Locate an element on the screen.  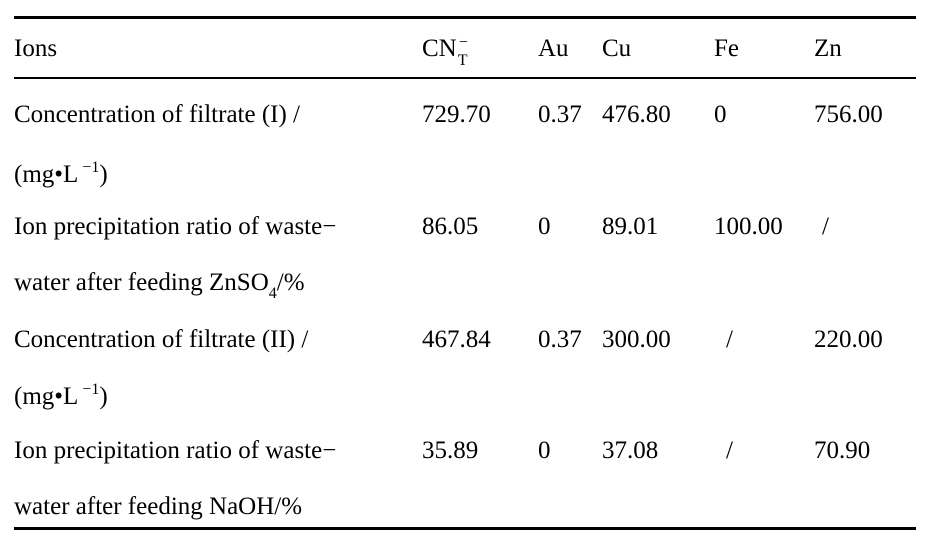
row4-cu: 37.08 is located at coordinates (630, 450).